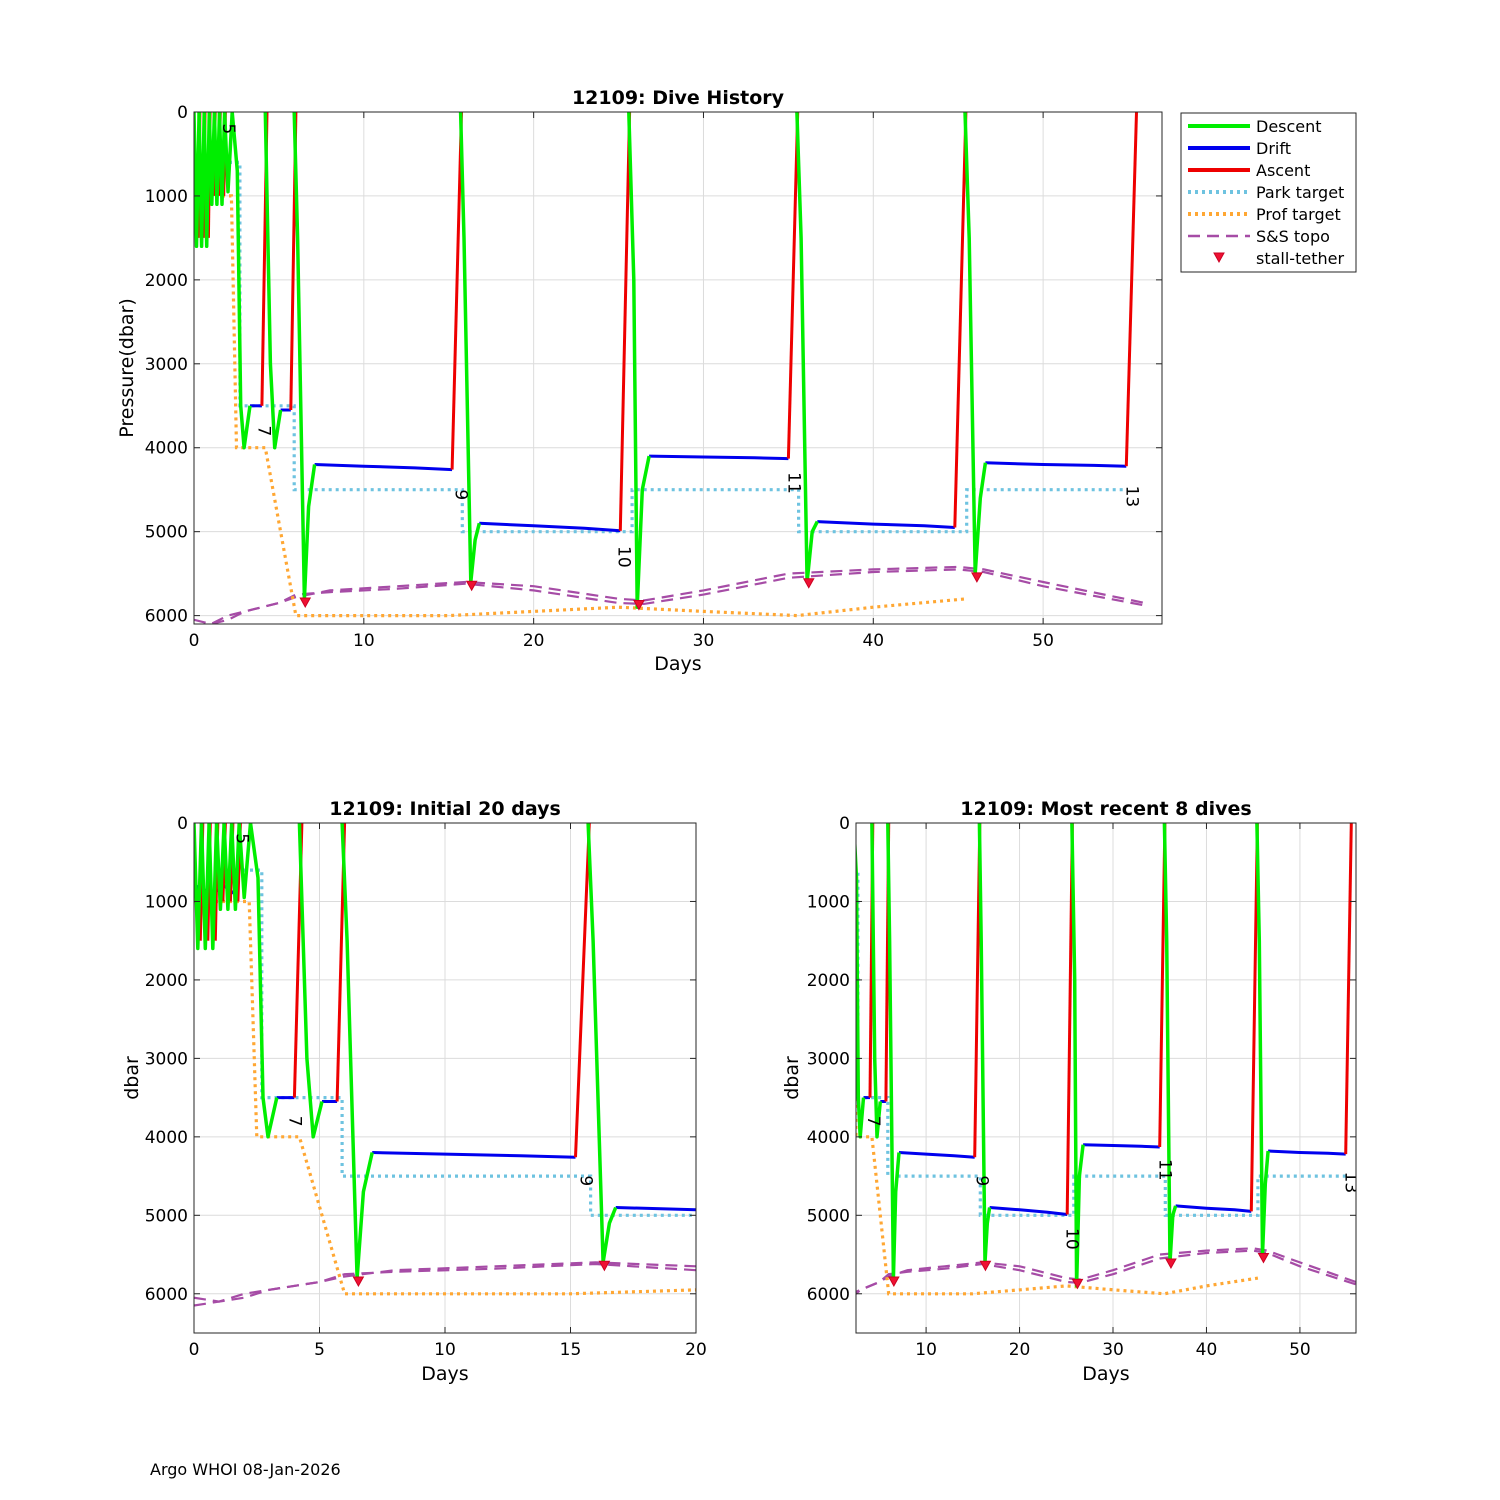 This screenshot has height=1500, width=1500. I want to click on dive-number-label: 10, so click(624, 557).